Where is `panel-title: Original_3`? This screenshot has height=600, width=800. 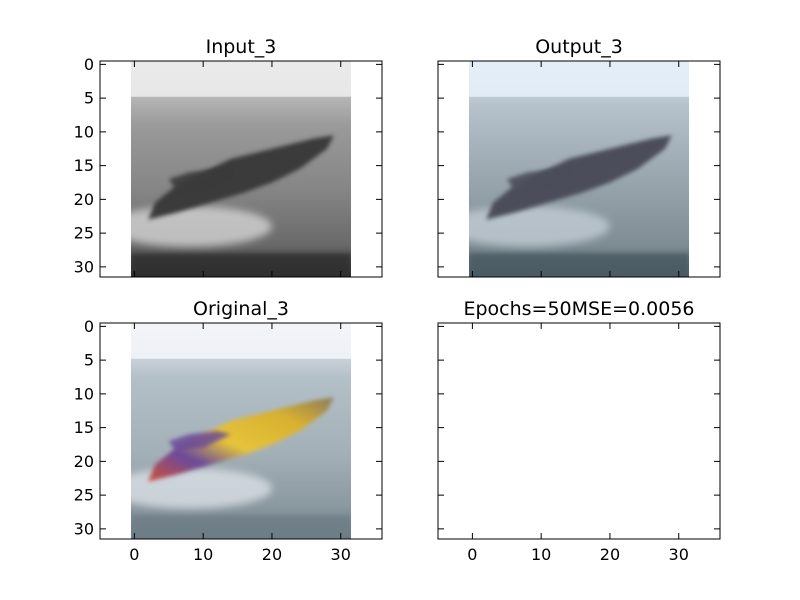
panel-title: Original_3 is located at coordinates (241, 309).